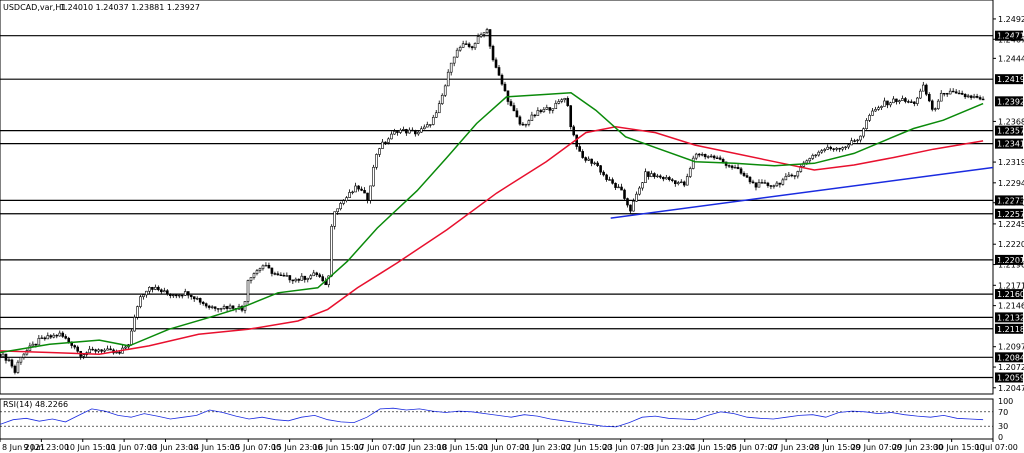  What do you see at coordinates (752, 447) in the screenshot?
I see `x-tick-label: 25 Jun 07:00` at bounding box center [752, 447].